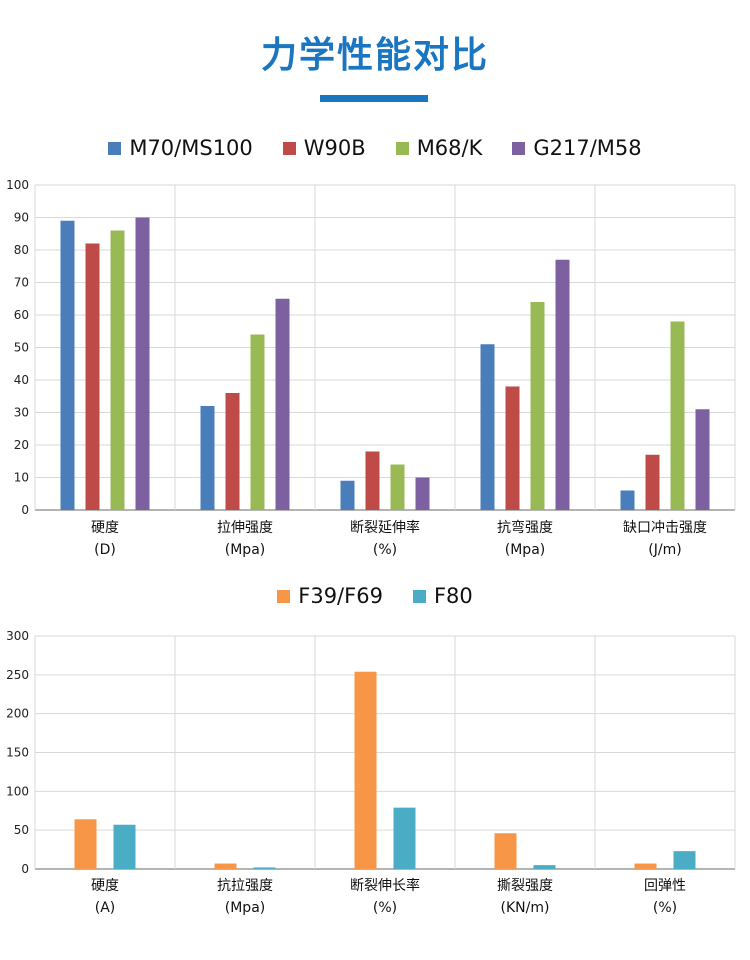  What do you see at coordinates (453, 596) in the screenshot?
I see `legend-label: F80` at bounding box center [453, 596].